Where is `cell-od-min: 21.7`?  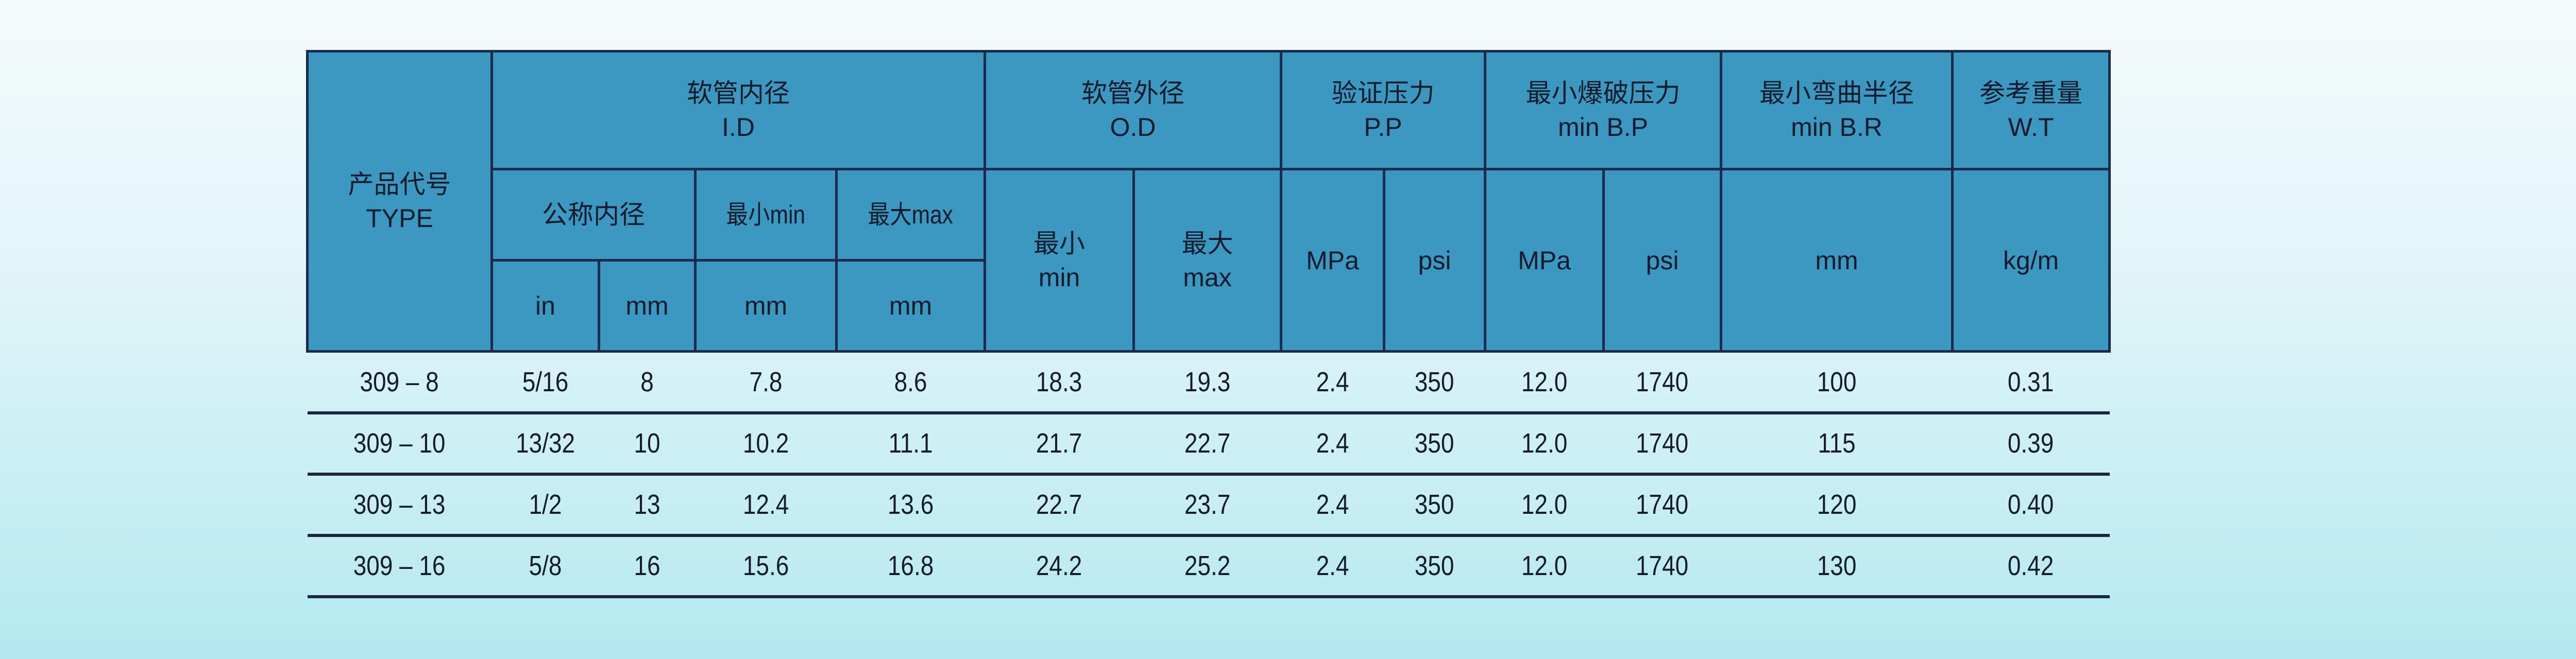 cell-od-min: 21.7 is located at coordinates (1059, 444).